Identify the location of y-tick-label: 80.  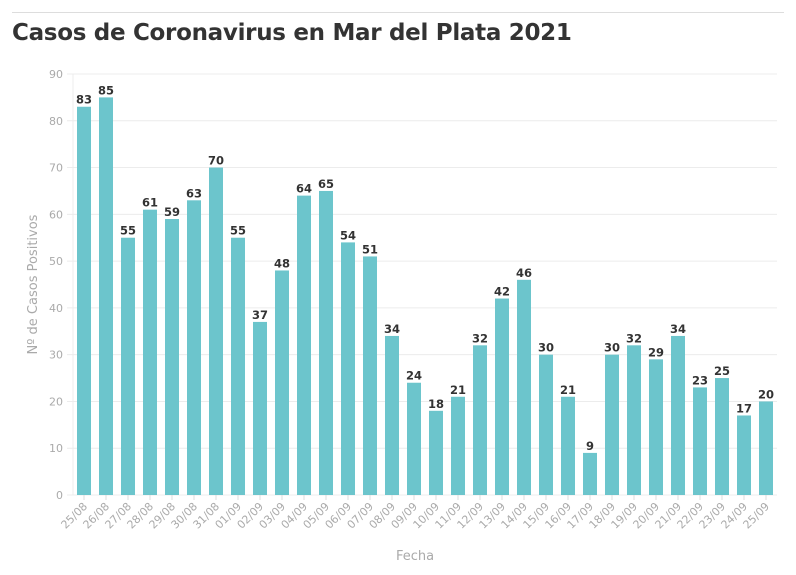
(56, 121).